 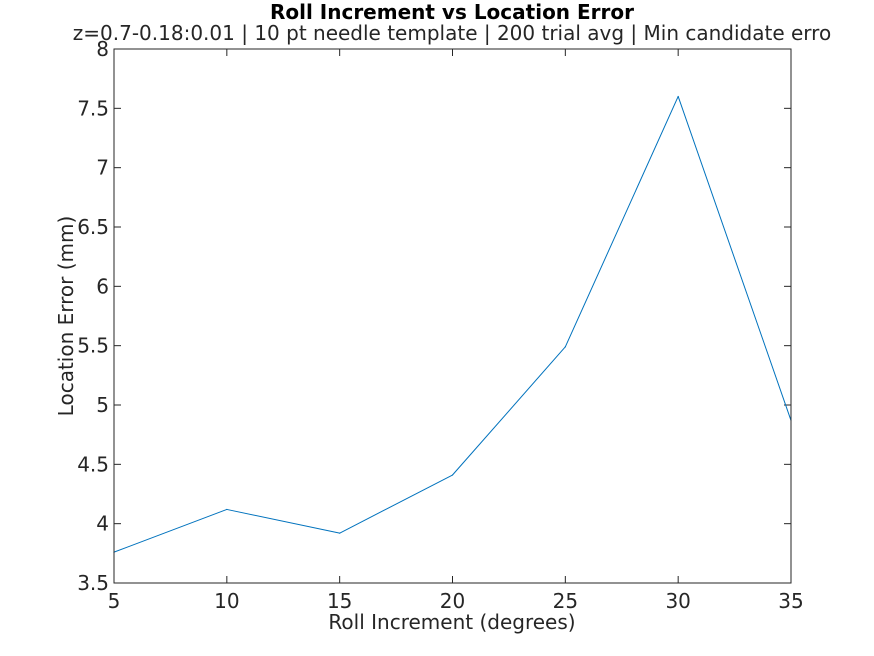 What do you see at coordinates (102, 405) in the screenshot?
I see `y-tick-label: 5` at bounding box center [102, 405].